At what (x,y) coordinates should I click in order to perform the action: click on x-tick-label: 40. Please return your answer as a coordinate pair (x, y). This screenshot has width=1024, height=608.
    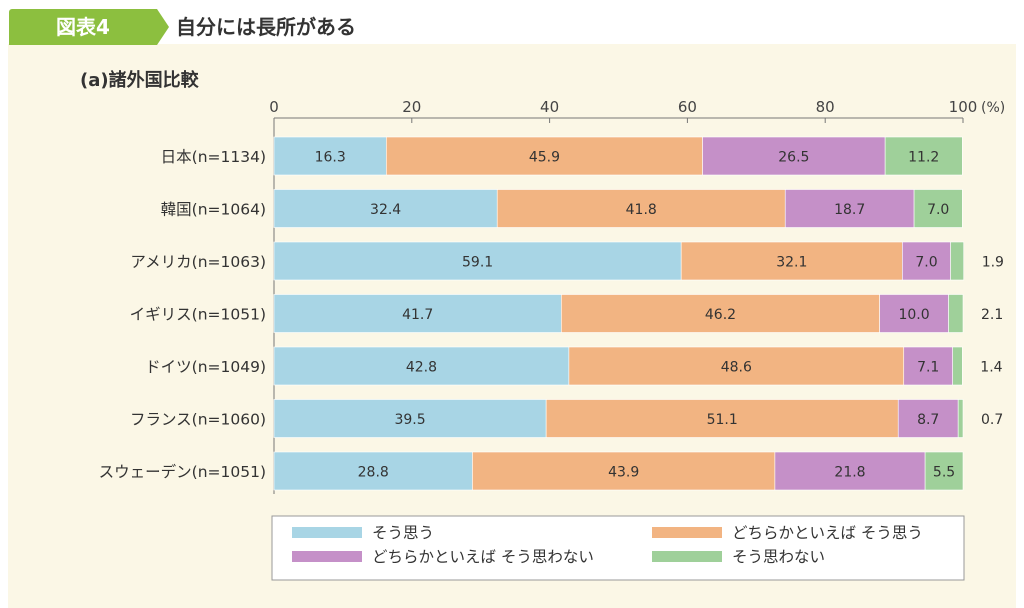
    Looking at the image, I should click on (549, 107).